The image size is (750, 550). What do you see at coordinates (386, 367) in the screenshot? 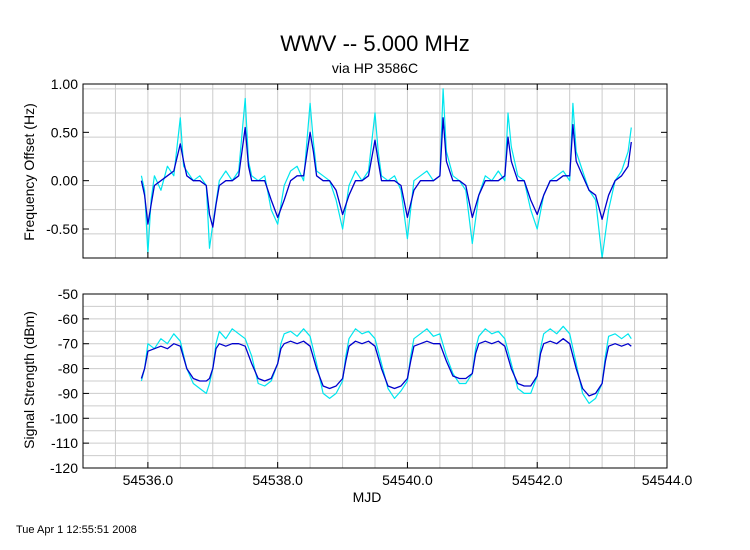
I see `signal-series-smoothed` at bounding box center [386, 367].